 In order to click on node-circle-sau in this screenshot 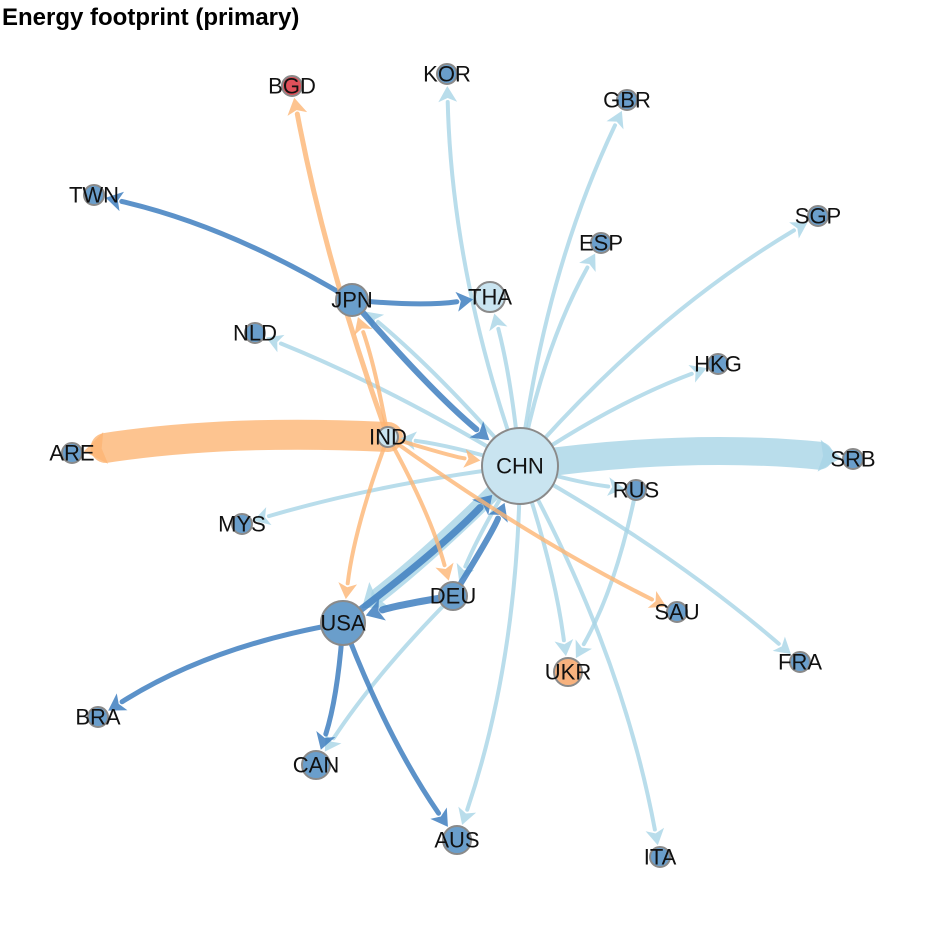, I will do `click(677, 612)`.